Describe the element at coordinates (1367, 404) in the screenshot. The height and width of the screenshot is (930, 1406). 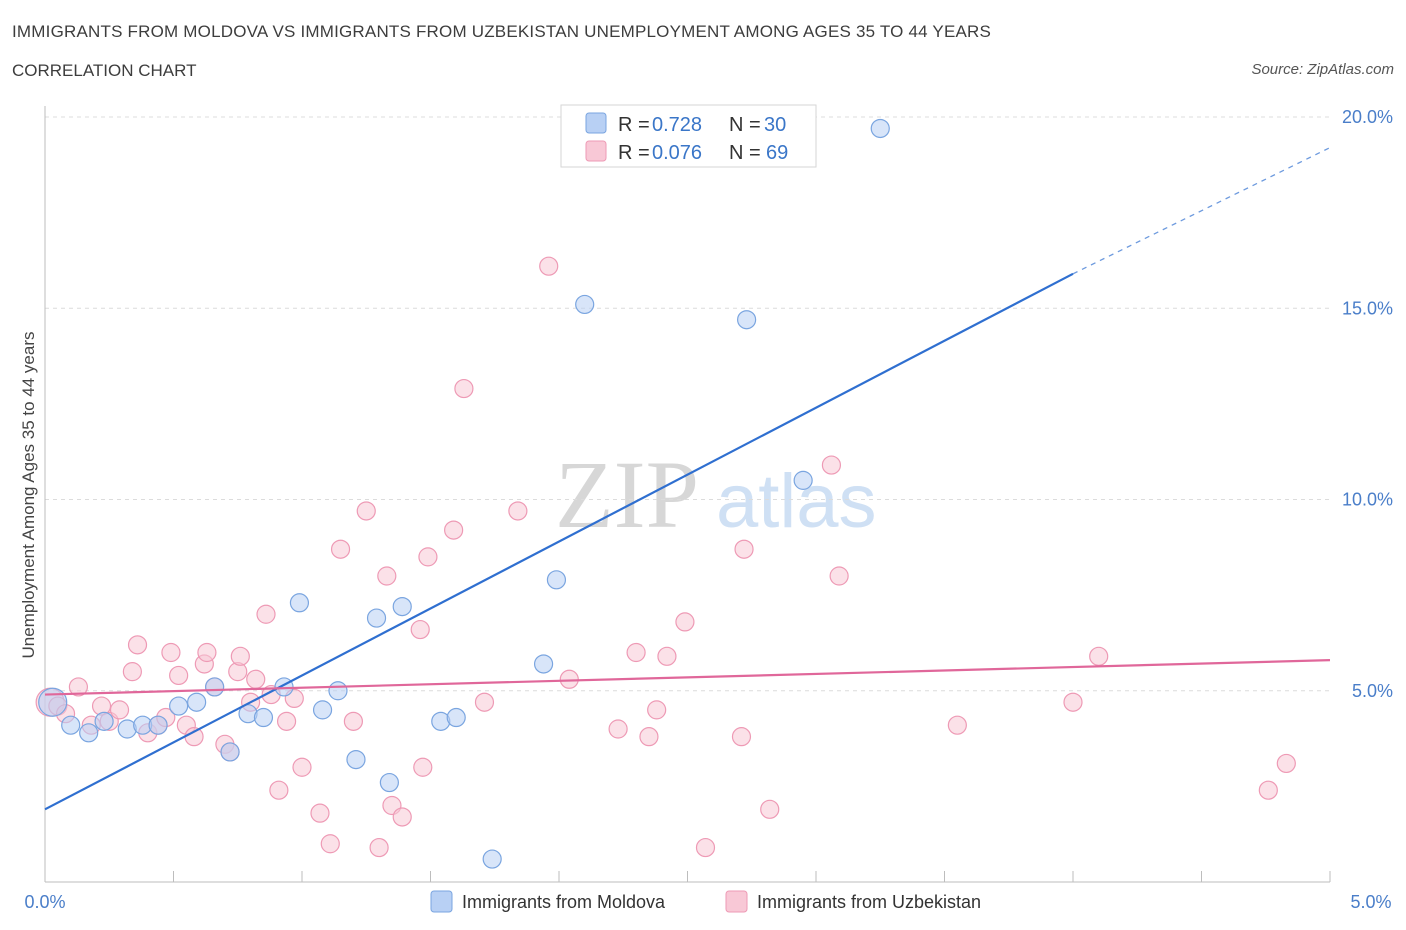
I see `y-tick-labels: 5.0% 10.0% 15.0% 20.0%` at that location.